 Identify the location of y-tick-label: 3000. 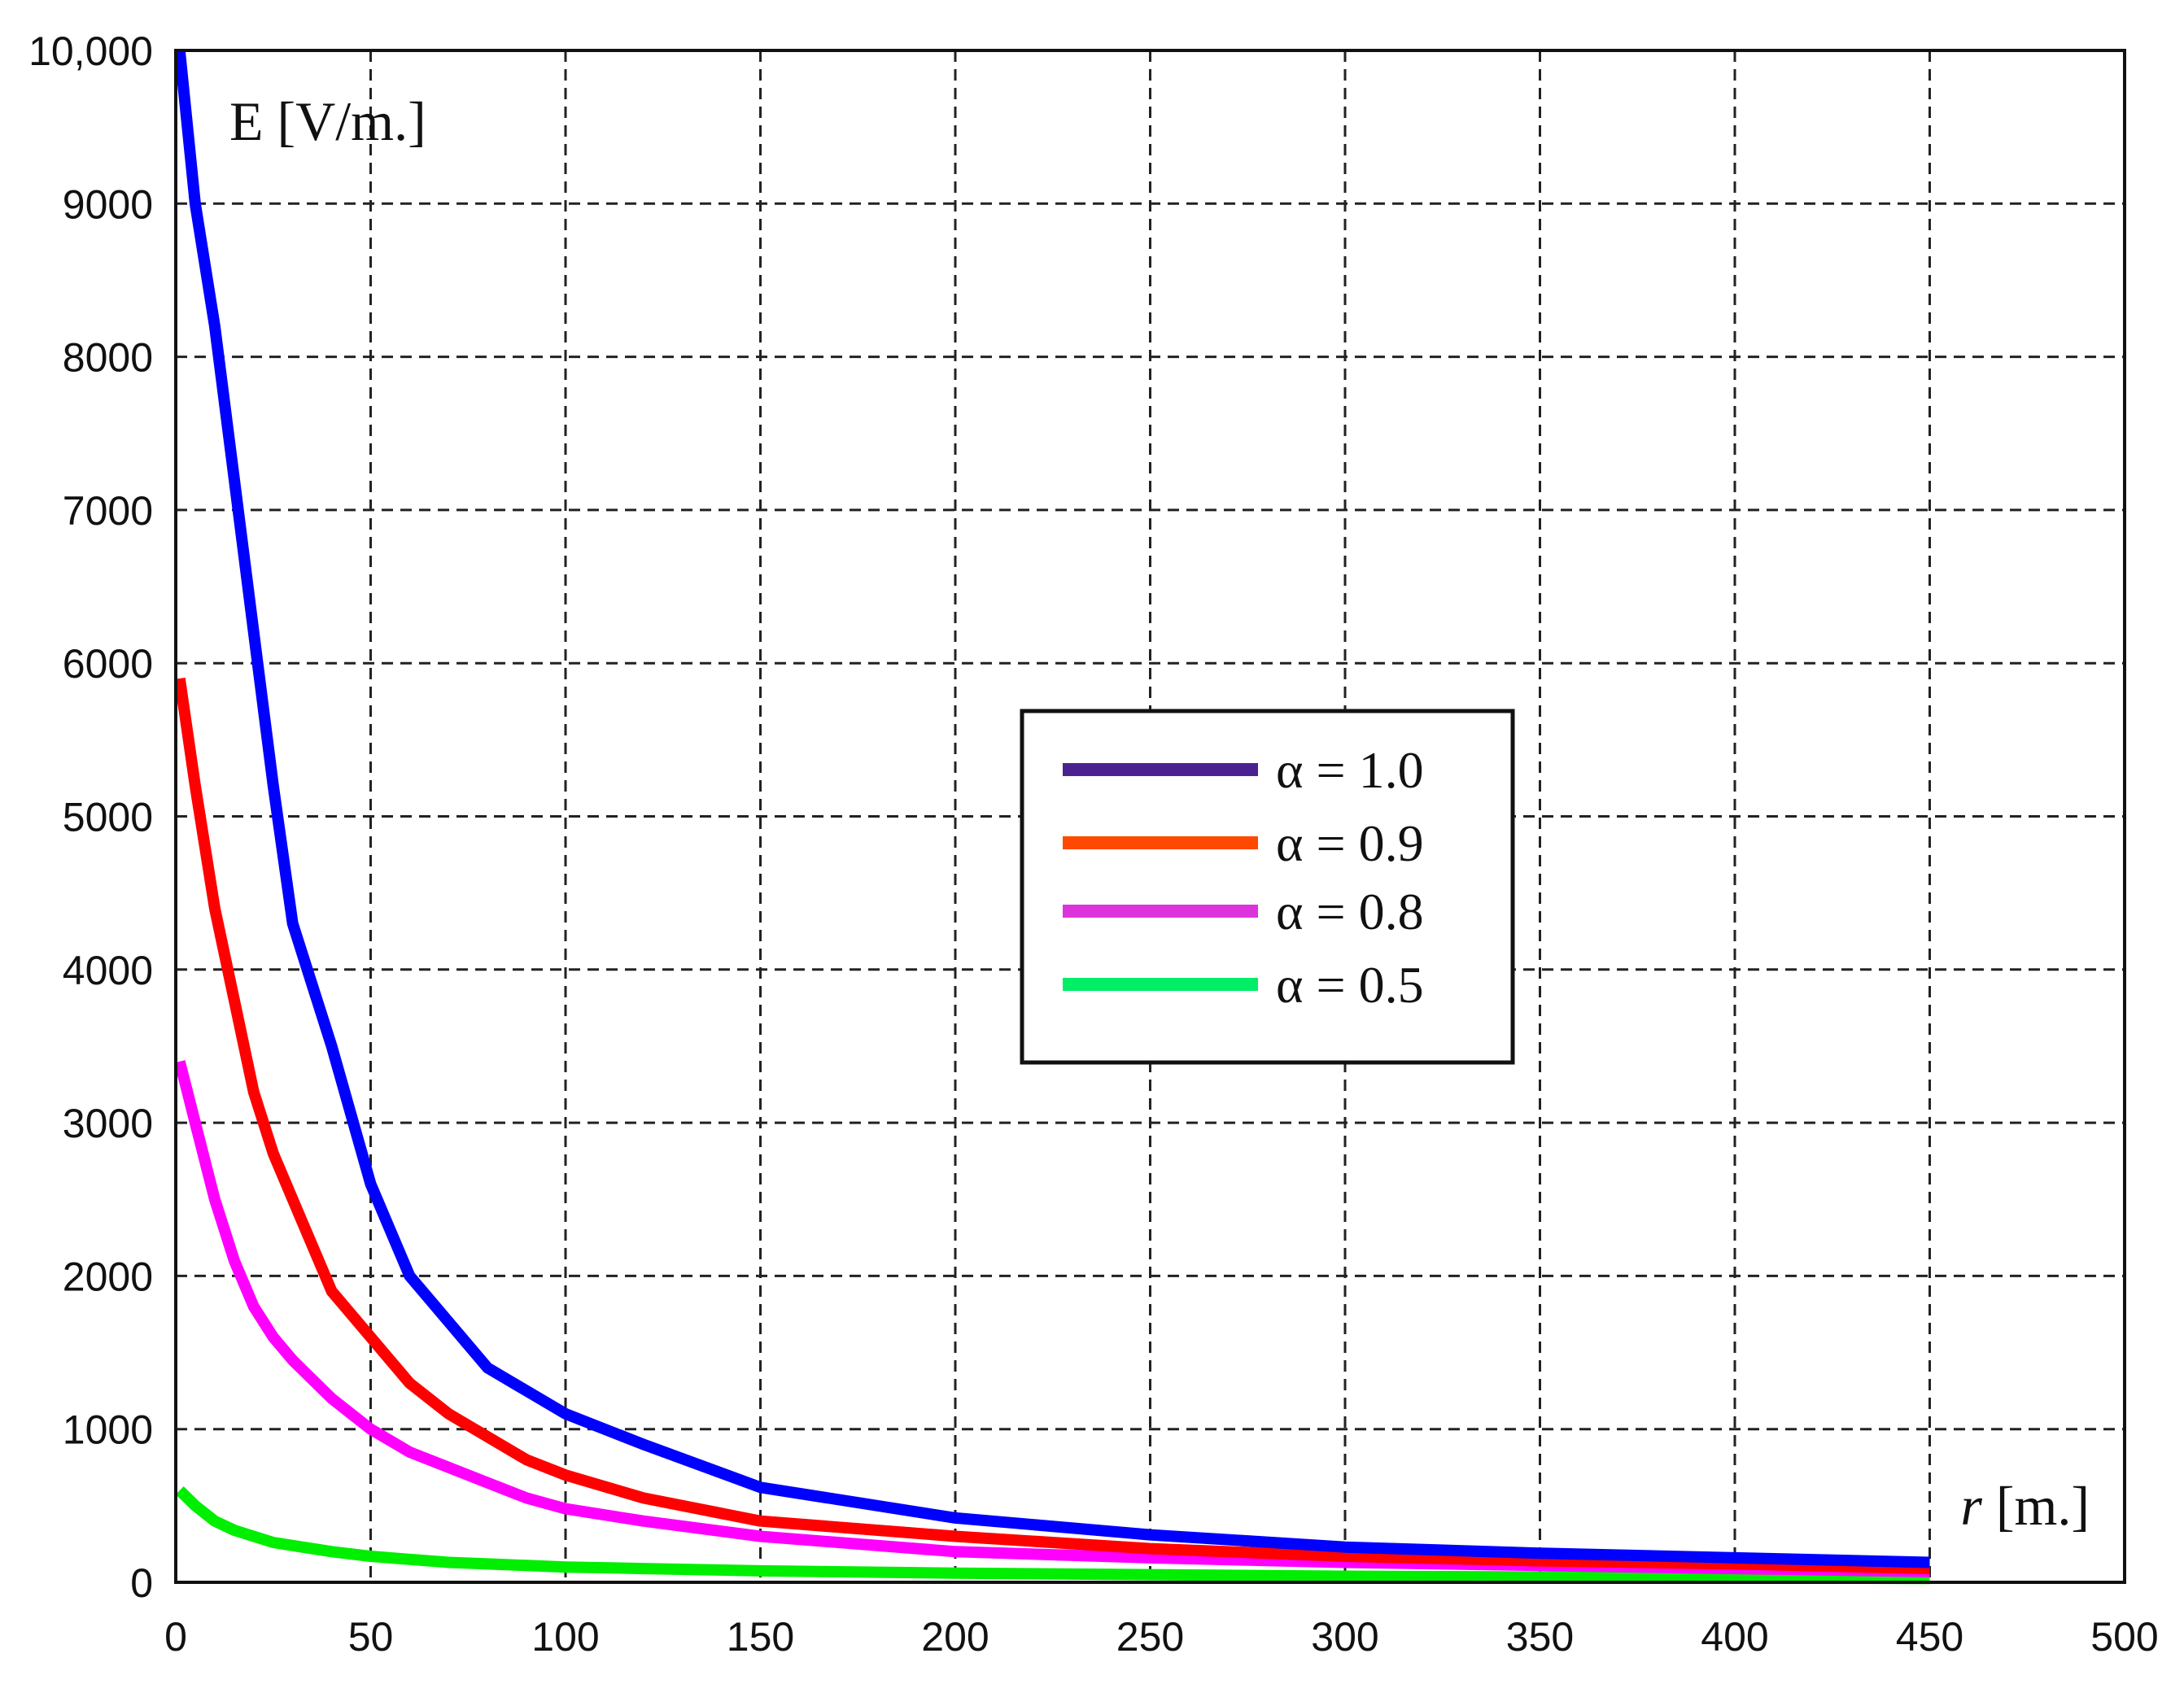
(108, 1123).